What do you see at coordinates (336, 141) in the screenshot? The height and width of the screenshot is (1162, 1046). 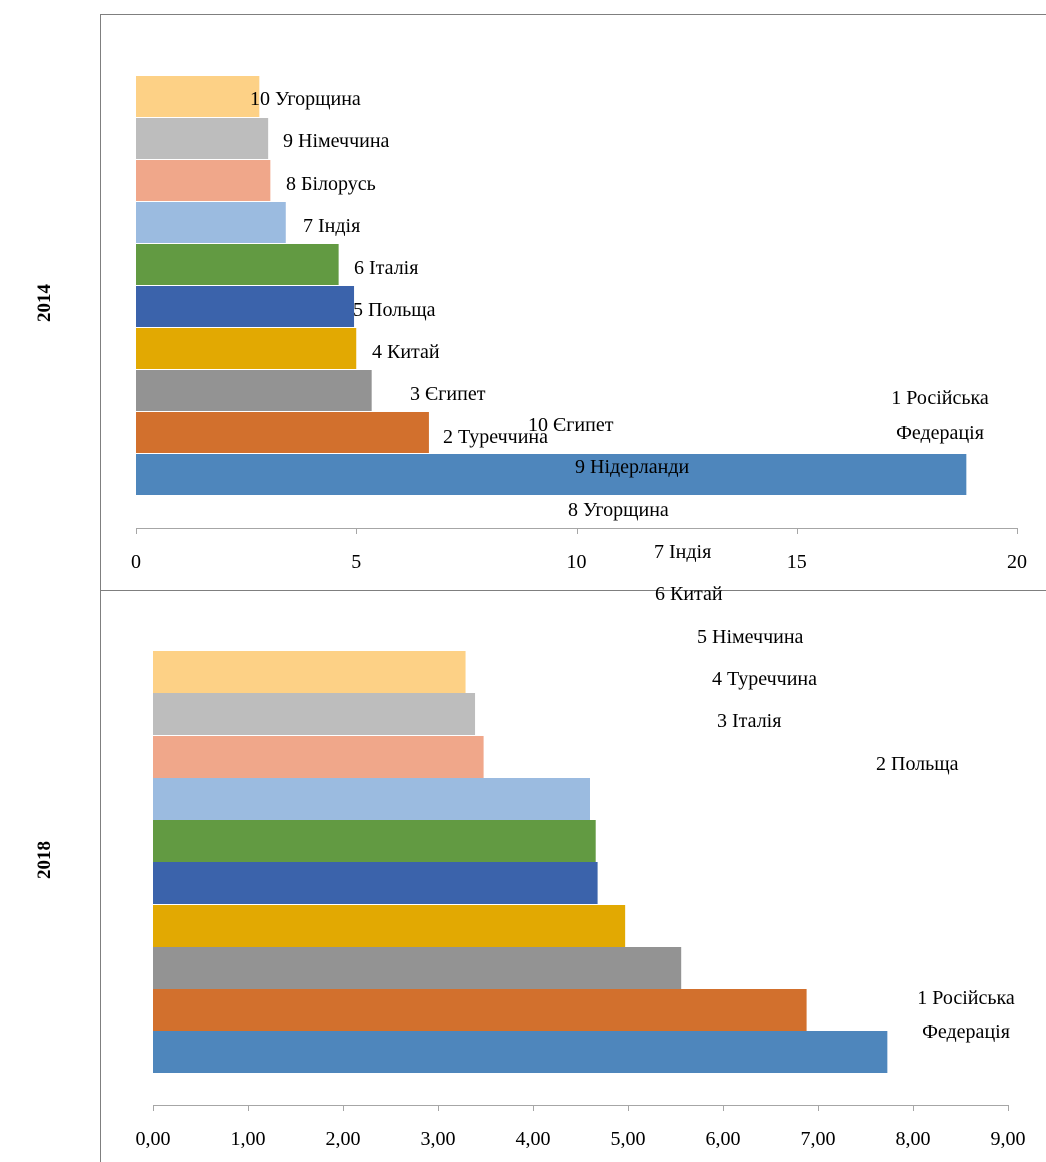 I see `bar-label-2014-9: 9 Німеччина` at bounding box center [336, 141].